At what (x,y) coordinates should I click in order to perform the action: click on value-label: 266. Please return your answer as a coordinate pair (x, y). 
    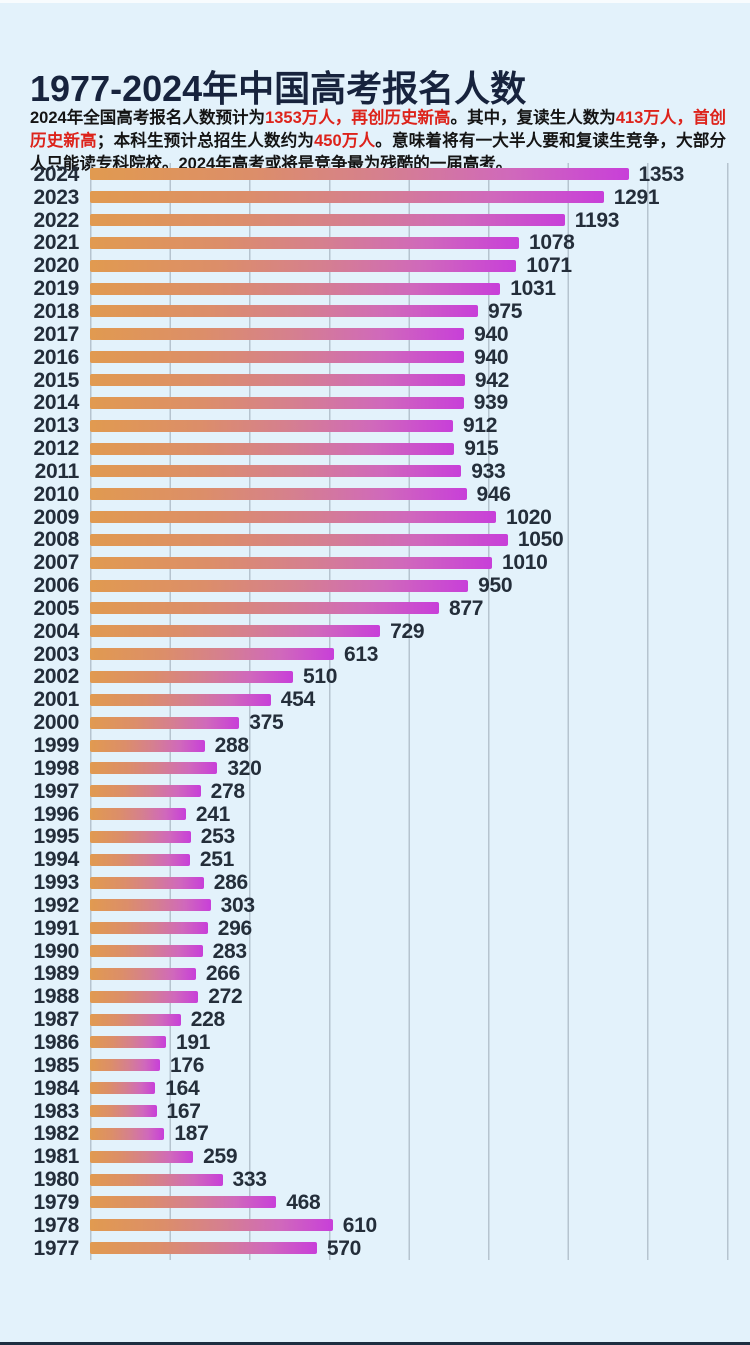
    Looking at the image, I should click on (223, 974).